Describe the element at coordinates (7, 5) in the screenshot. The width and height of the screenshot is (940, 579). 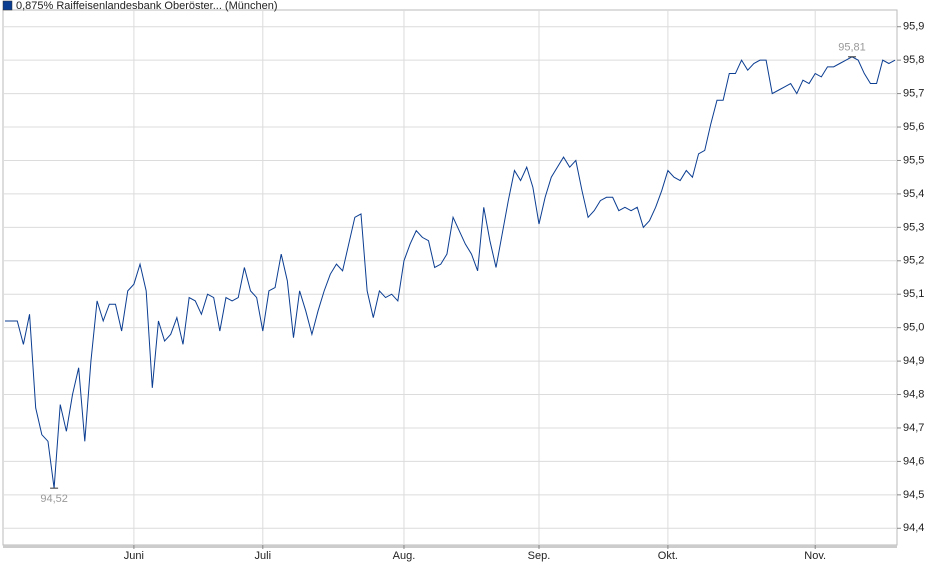
I see `legend-swatch` at that location.